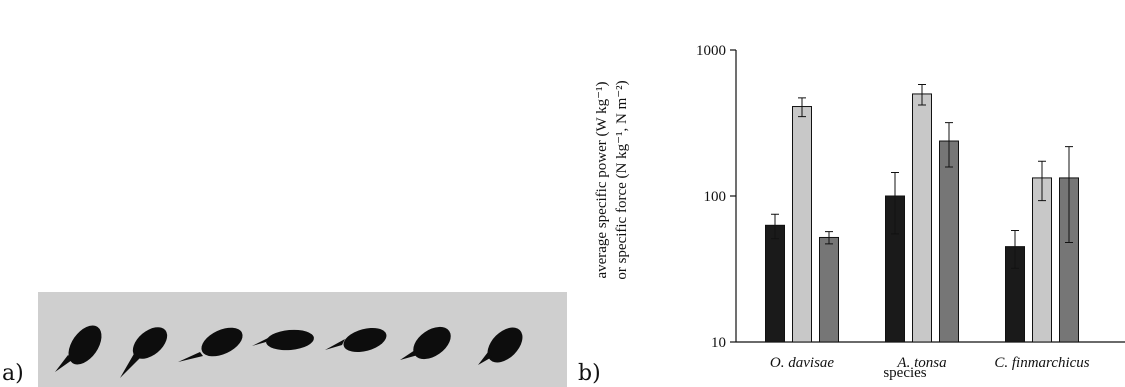  Describe the element at coordinates (715, 197) in the screenshot. I see `y-tick-label: 100` at that location.